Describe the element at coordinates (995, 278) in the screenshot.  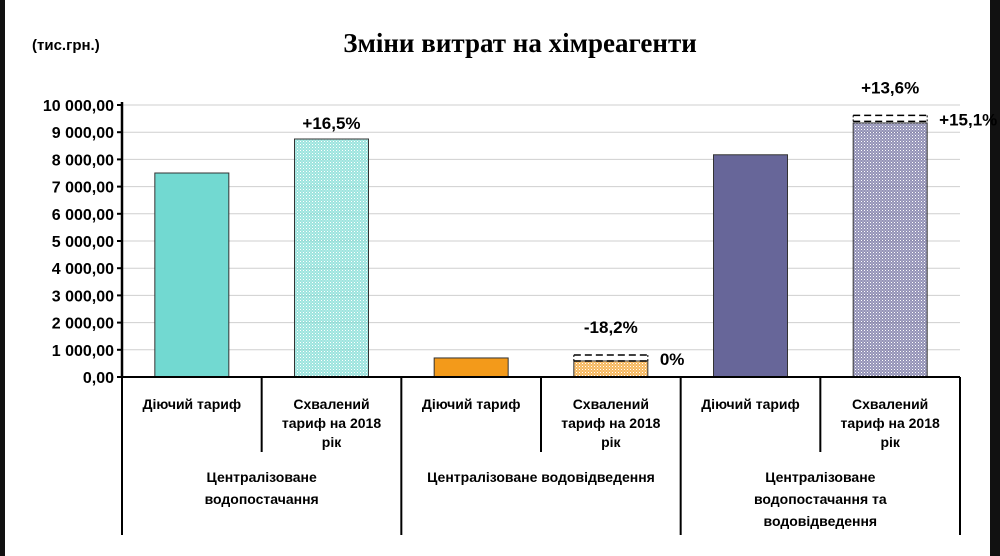
I see `frame-right-border` at that location.